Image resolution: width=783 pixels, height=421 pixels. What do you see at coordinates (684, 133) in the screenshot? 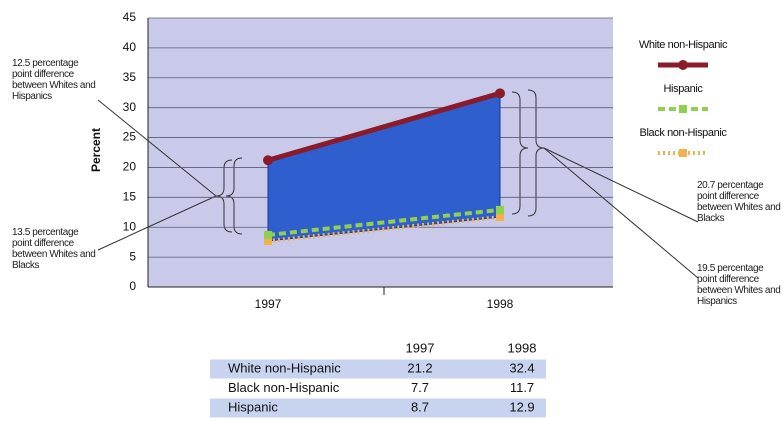
I see `legend-label: Black non-Hispanic` at bounding box center [684, 133].